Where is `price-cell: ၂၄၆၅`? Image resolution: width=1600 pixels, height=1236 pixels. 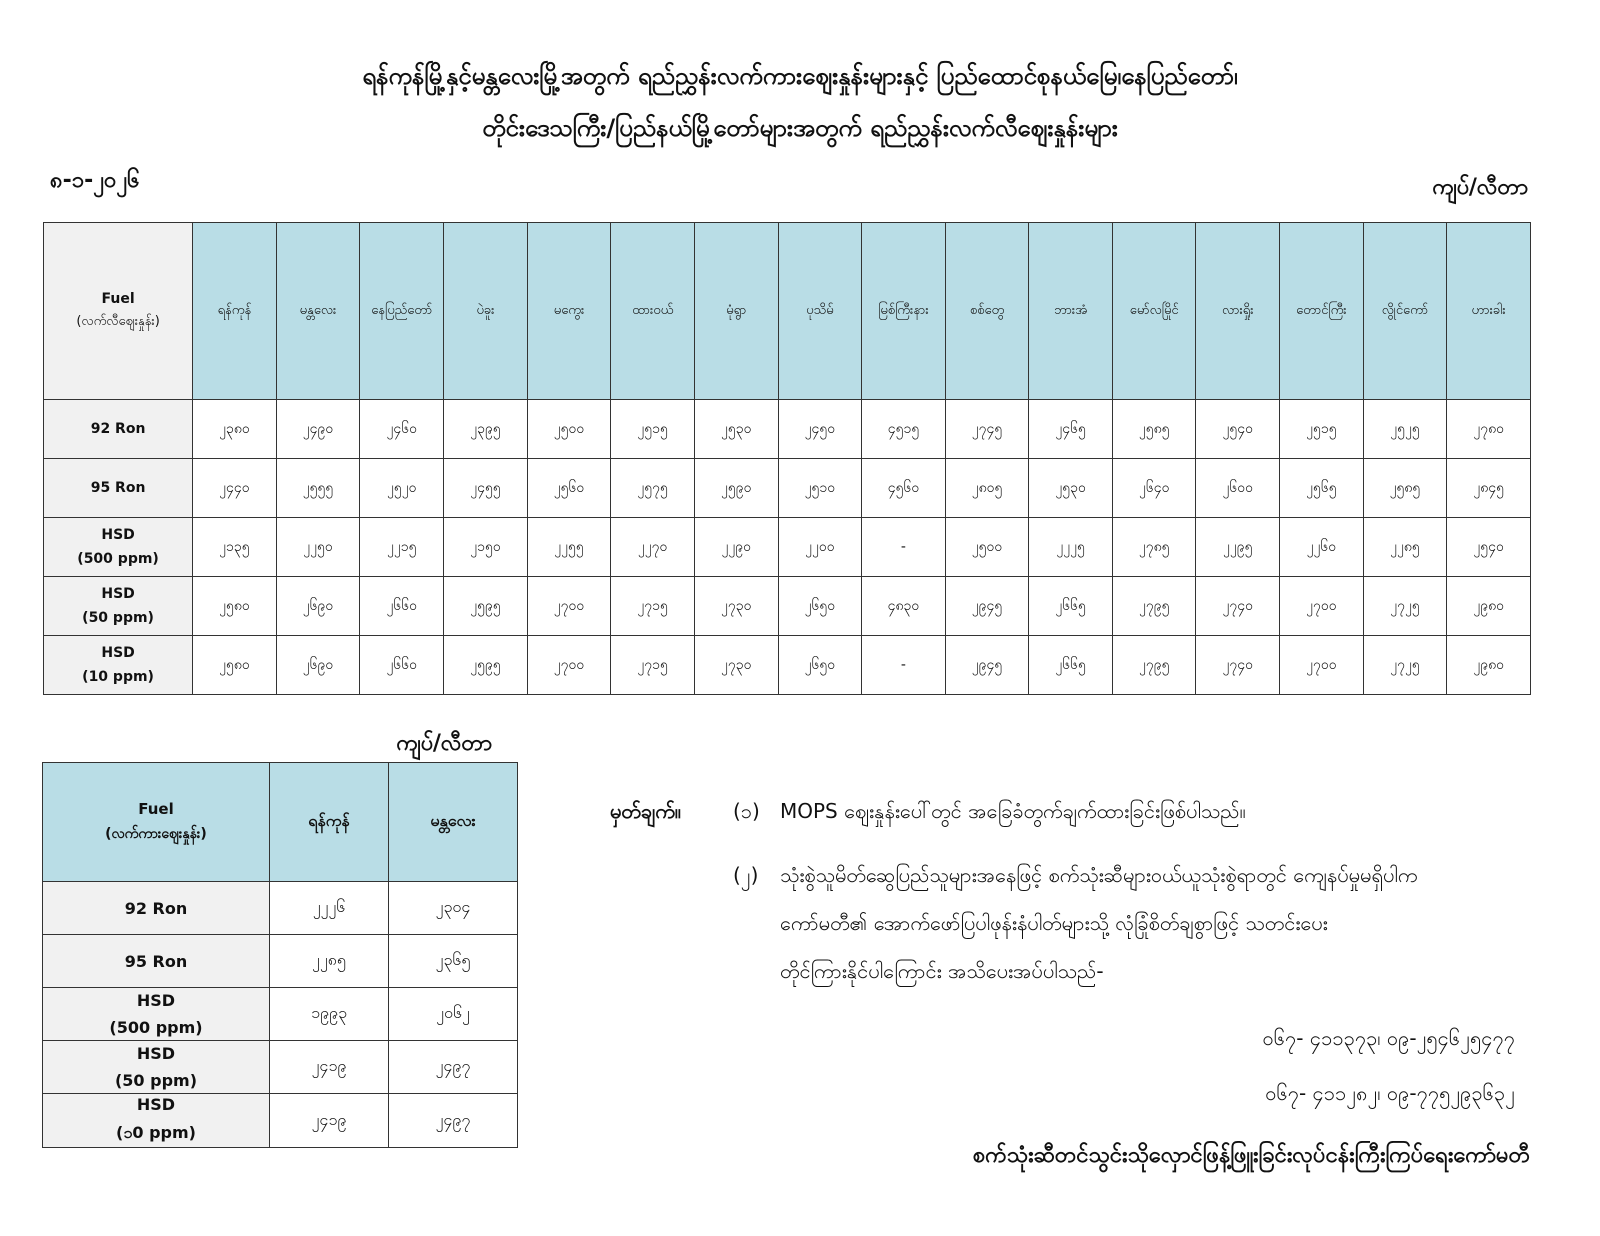 price-cell: ၂၄၆၅ is located at coordinates (1070, 429).